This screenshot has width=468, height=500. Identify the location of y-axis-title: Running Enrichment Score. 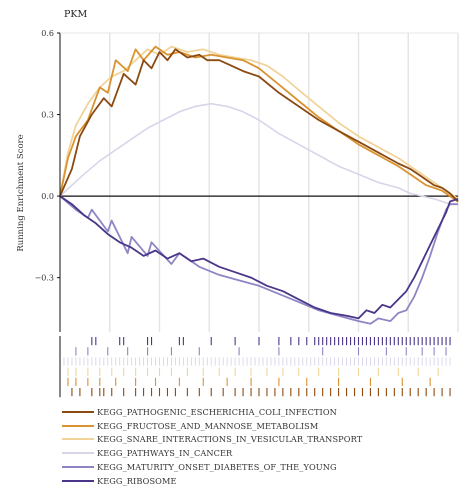
(21, 192).